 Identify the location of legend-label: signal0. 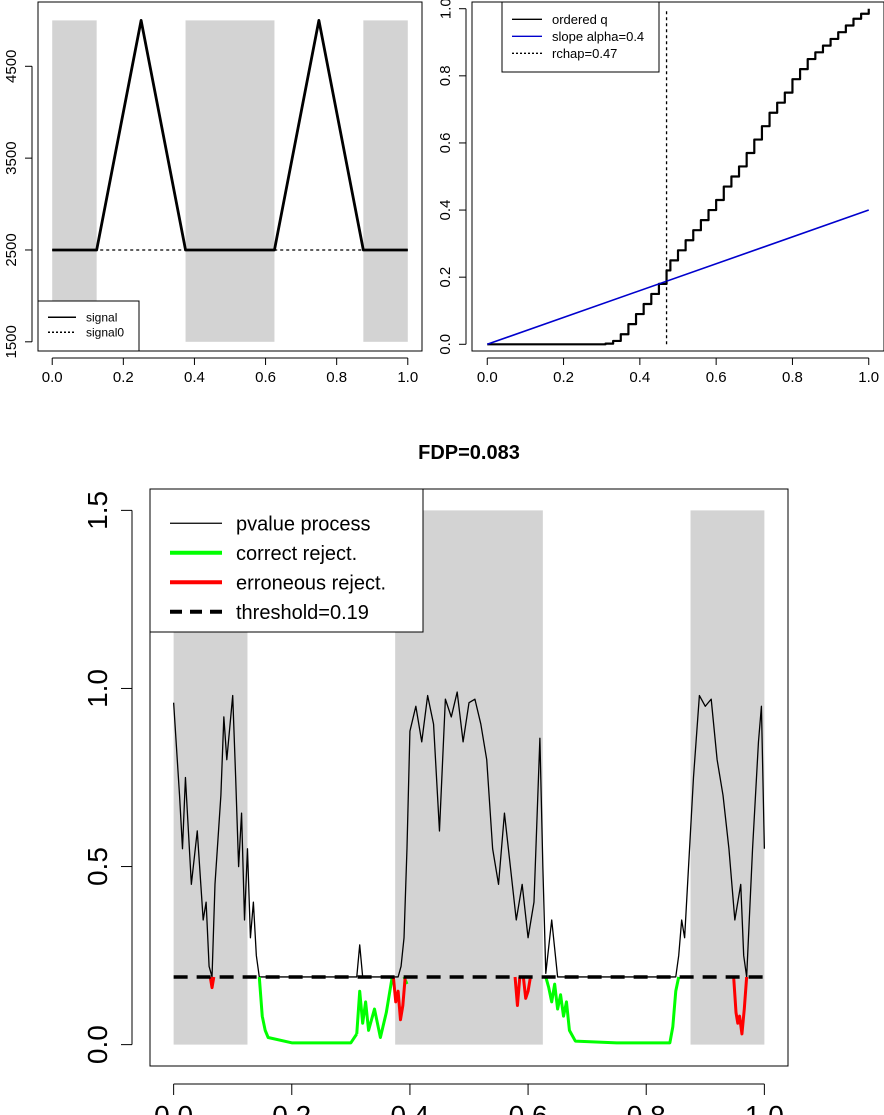
(105, 333).